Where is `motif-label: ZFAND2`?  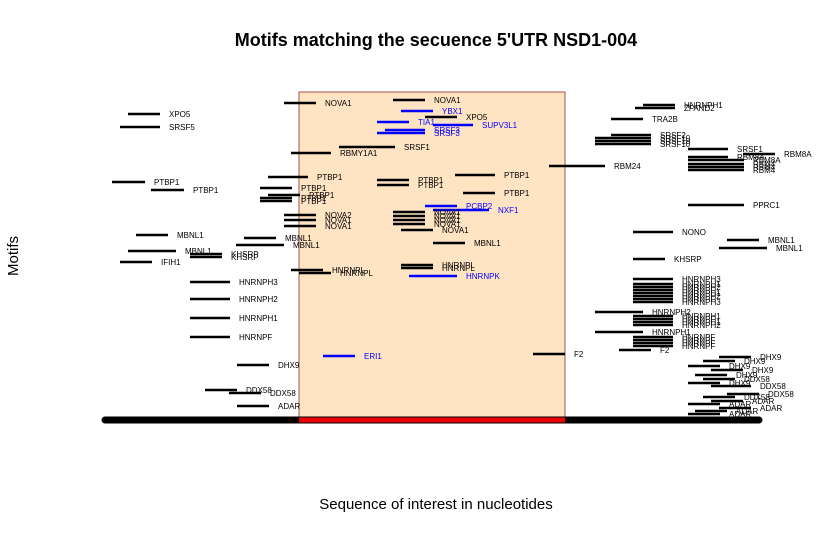 motif-label: ZFAND2 is located at coordinates (699, 108).